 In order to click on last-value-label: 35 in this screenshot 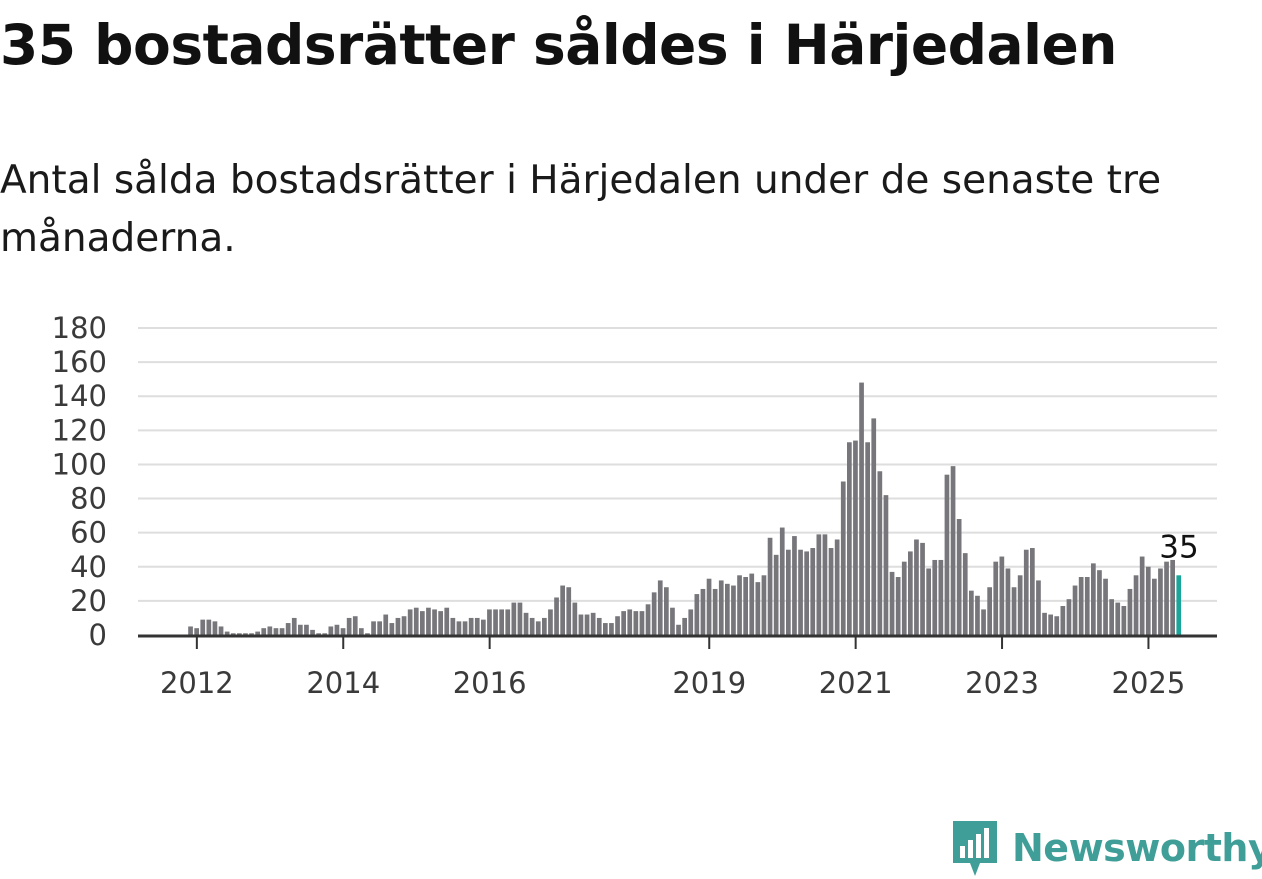, I will do `click(1178, 547)`.